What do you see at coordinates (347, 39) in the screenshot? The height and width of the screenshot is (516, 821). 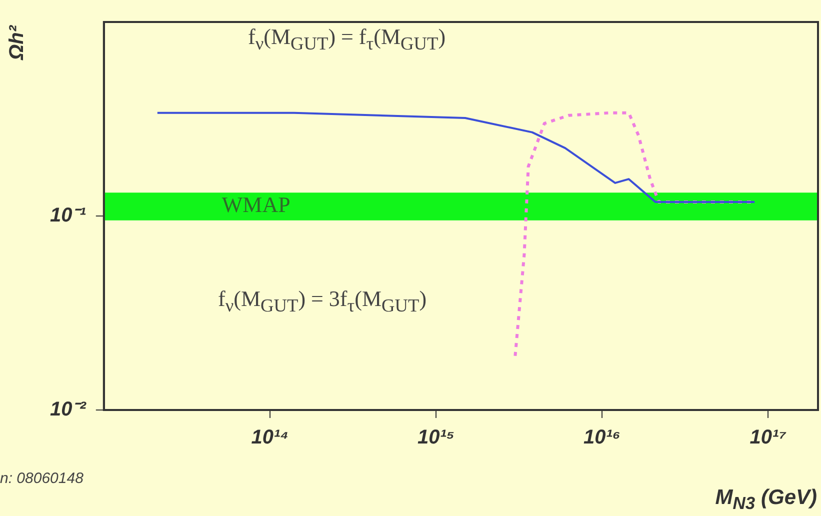 I see `text: f$_{ν}$(M$_{GUT}$) = f$_{τ}$(M$_{GUT}$)` at bounding box center [347, 39].